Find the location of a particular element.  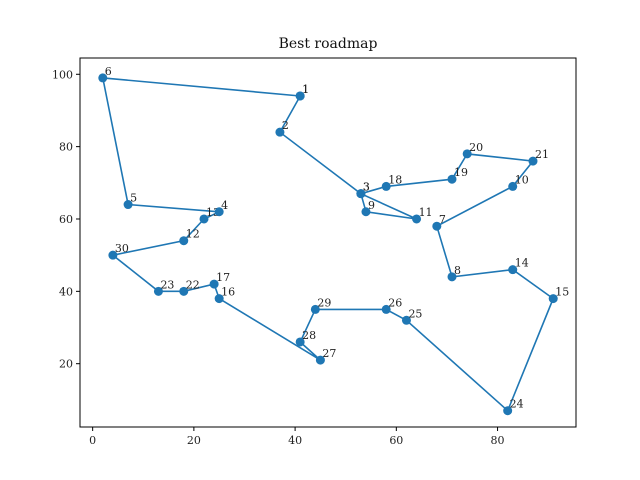

point-label: 25 is located at coordinates (415, 313).